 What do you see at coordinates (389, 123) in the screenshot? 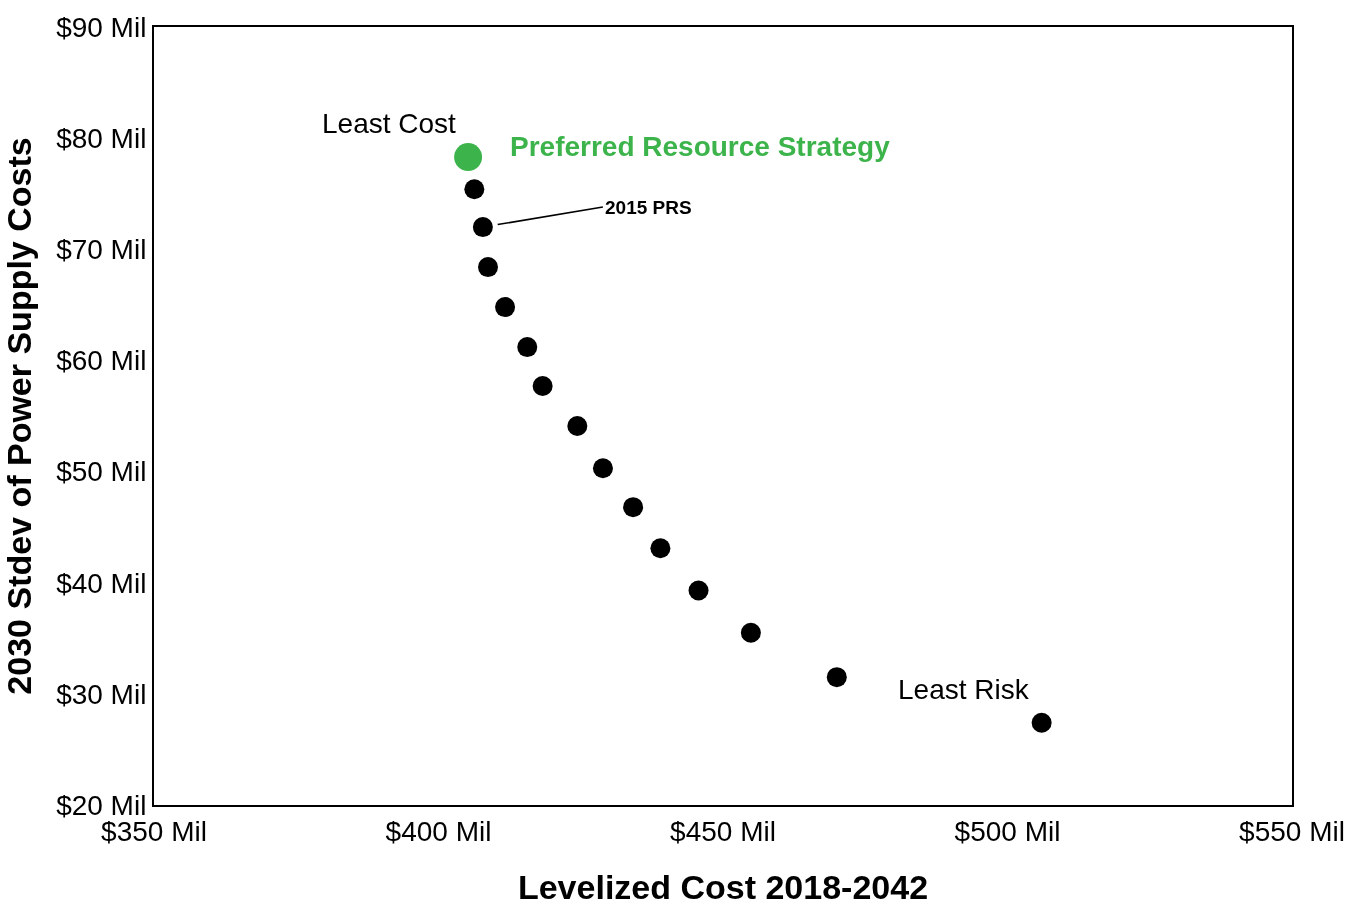
I see `annotation: Least Cost` at bounding box center [389, 123].